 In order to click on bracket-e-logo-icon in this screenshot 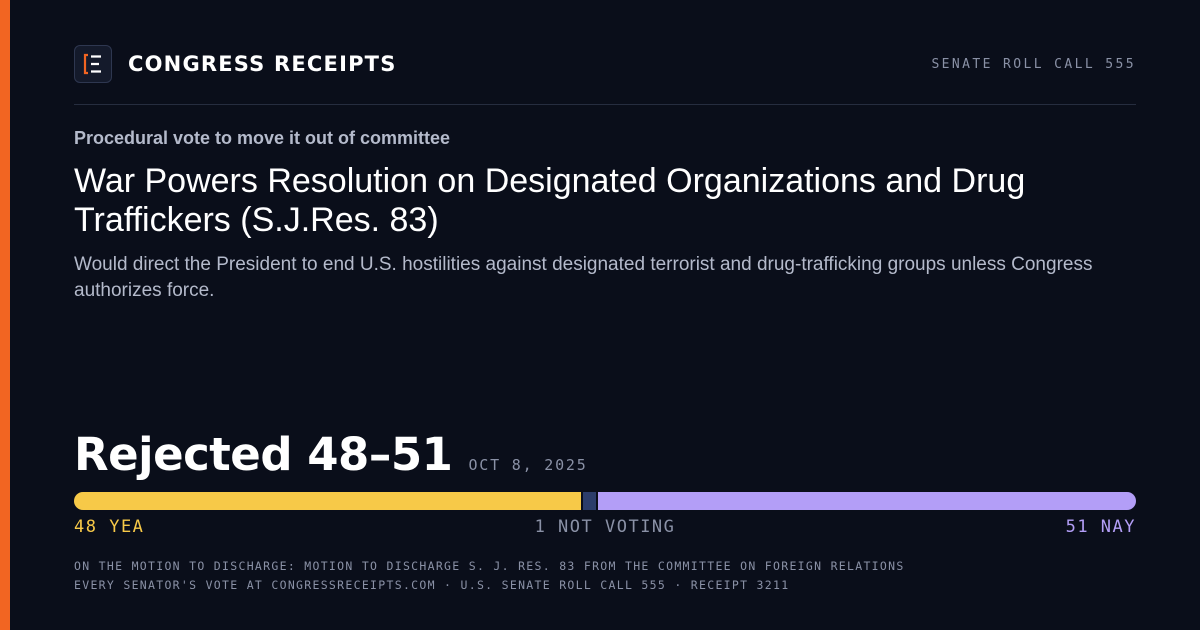, I will do `click(93, 64)`.